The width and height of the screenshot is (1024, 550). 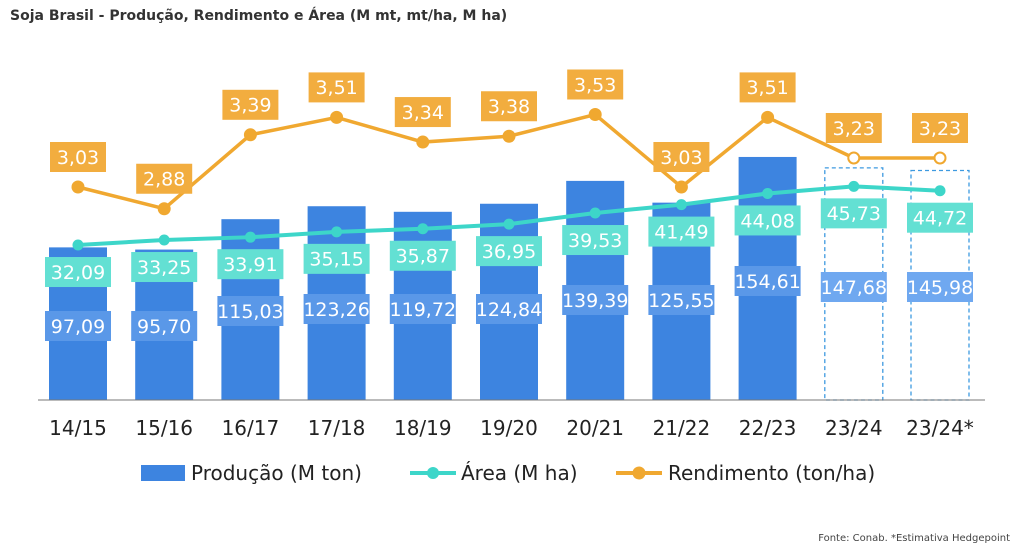 I want to click on area-data-label: 35,87, so click(x=422, y=255).